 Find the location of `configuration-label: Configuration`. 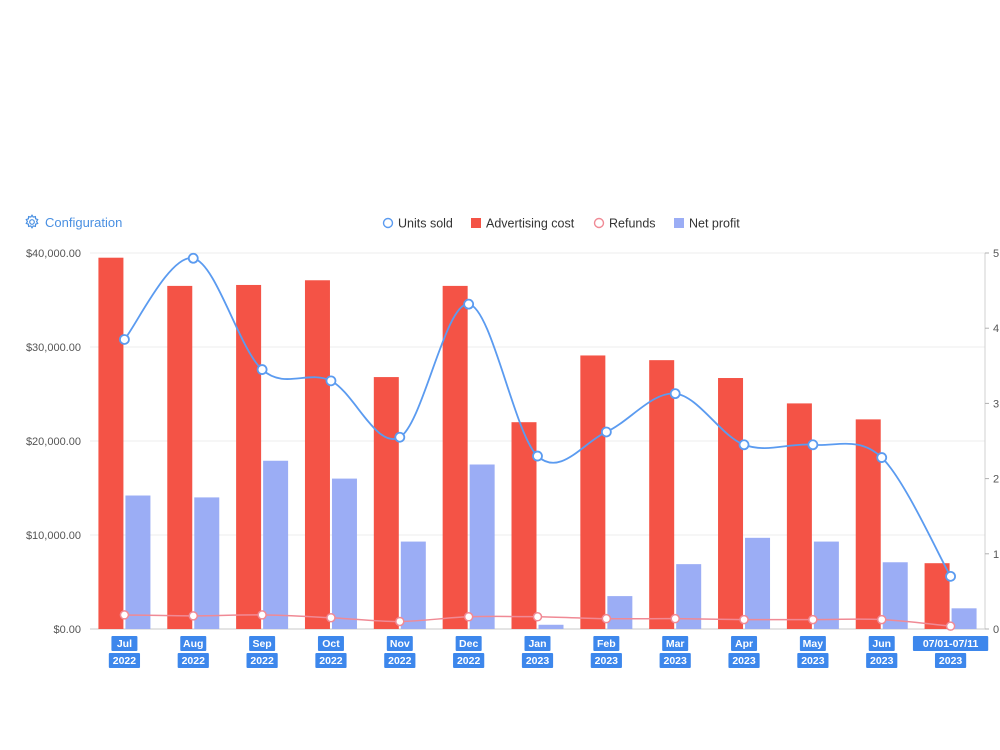

configuration-label: Configuration is located at coordinates (84, 222).